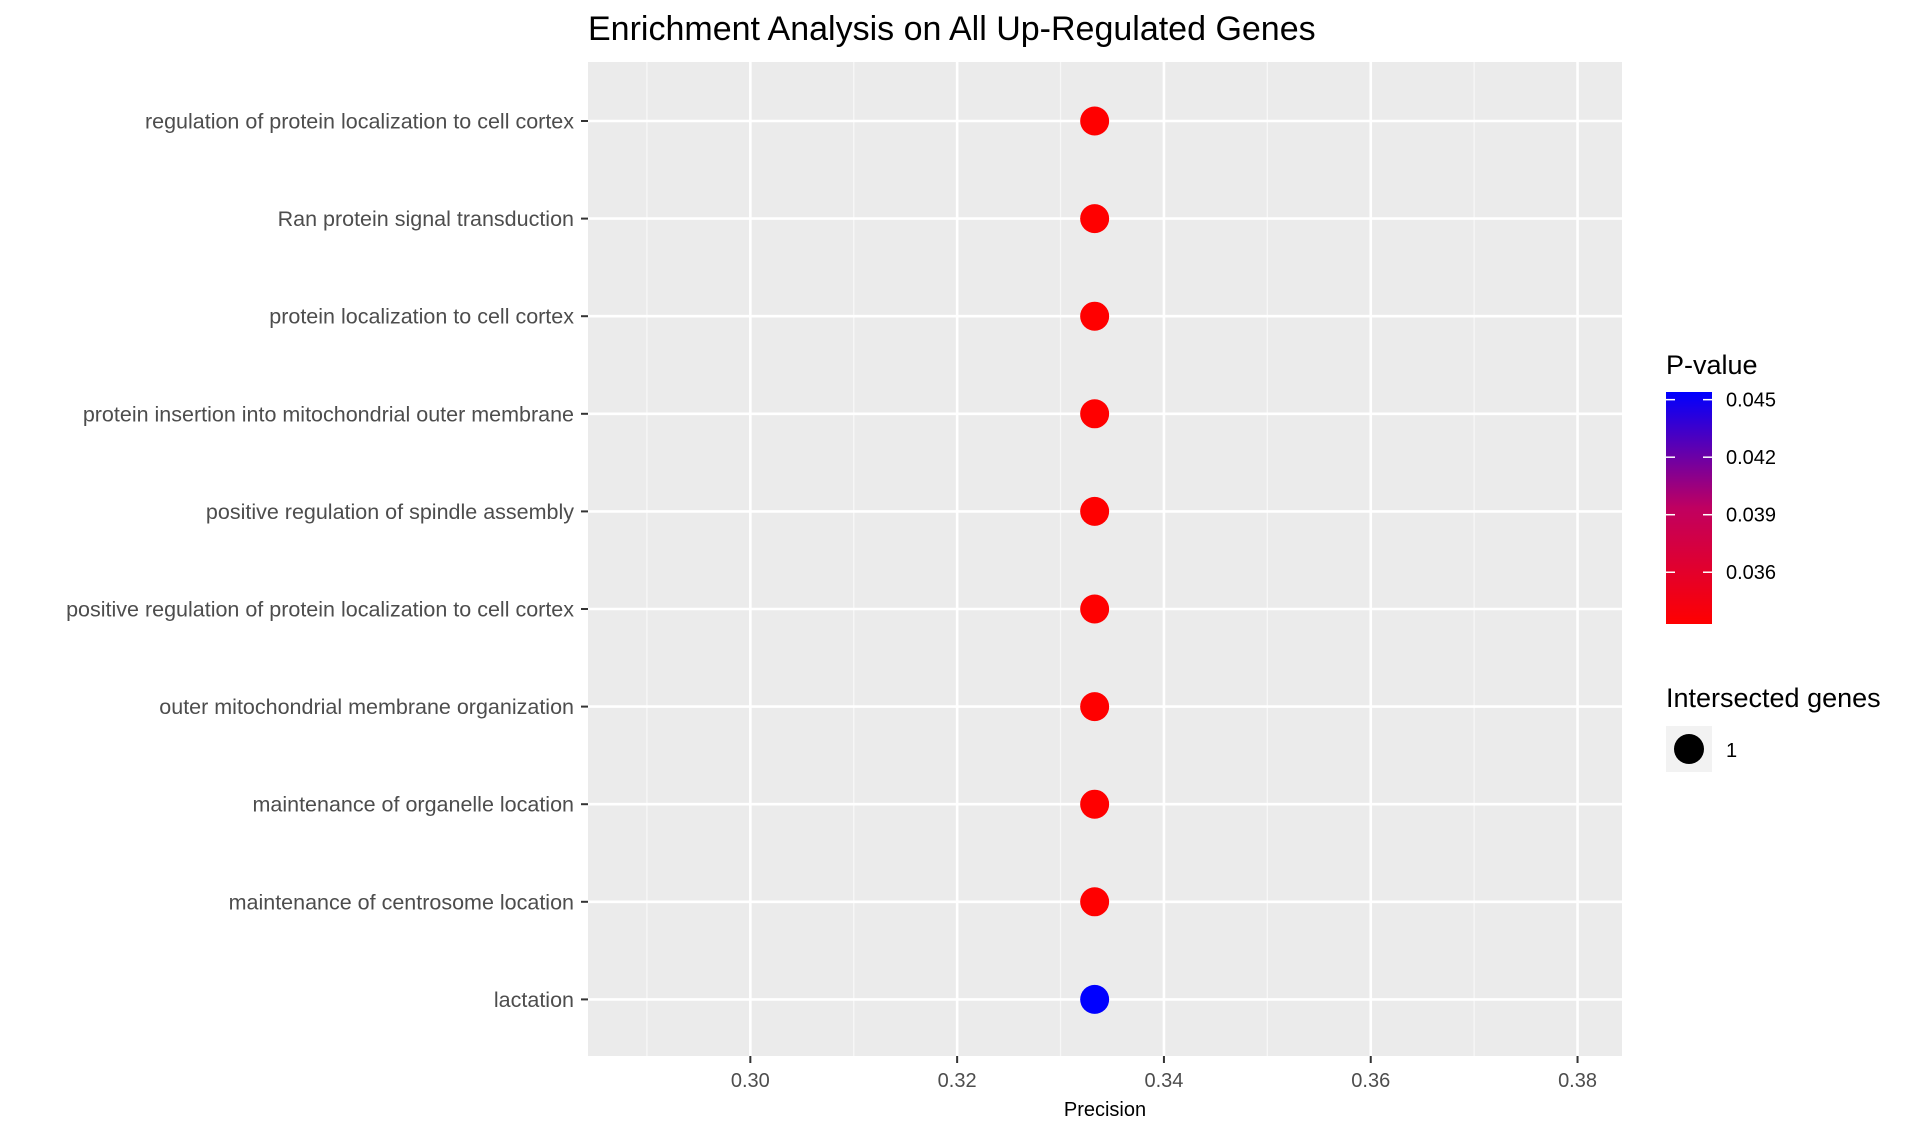 This screenshot has height=1132, width=1918. Describe the element at coordinates (1751, 458) in the screenshot. I see `color-legend-label: 0.042` at that location.